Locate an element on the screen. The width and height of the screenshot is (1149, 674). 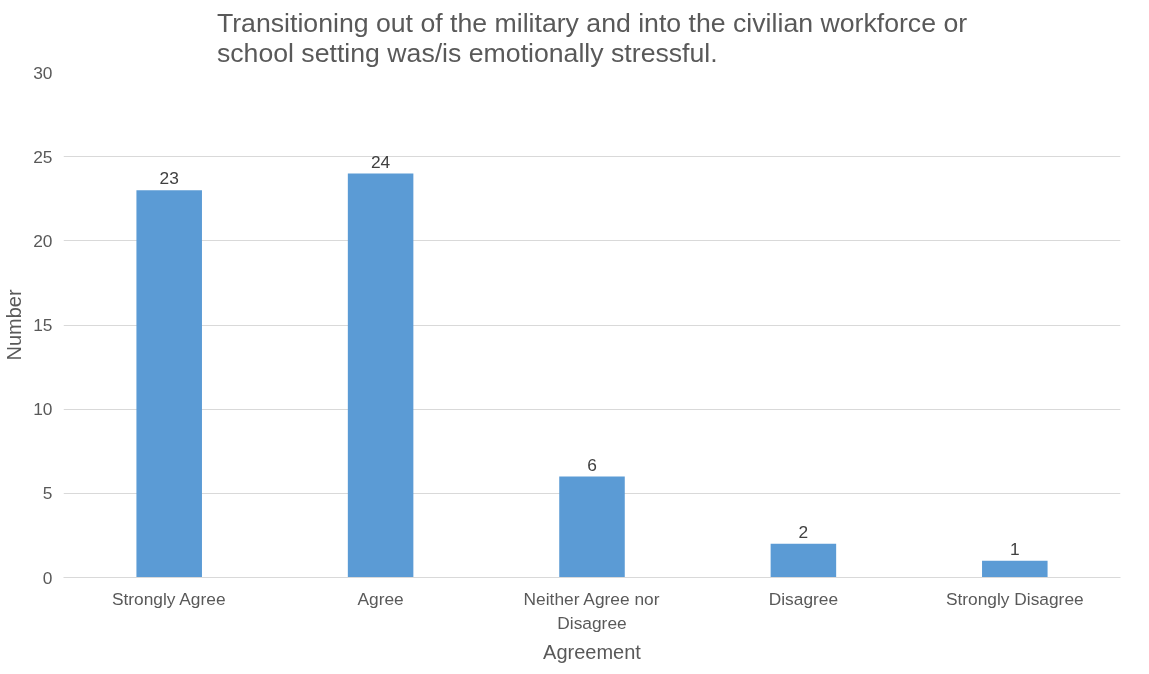
chart-title: Transitioning out of the military and into the civilian workforce or school setting was/is emotionally stressful. is located at coordinates (592, 37).